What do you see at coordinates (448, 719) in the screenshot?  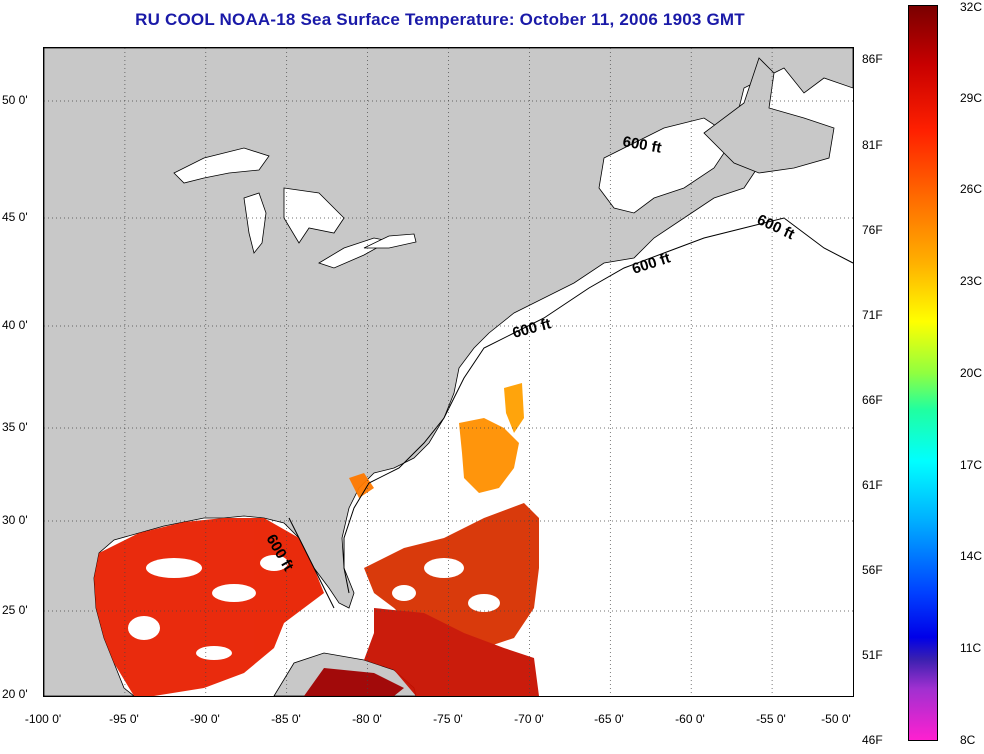 I see `x-tick: -75 0'` at bounding box center [448, 719].